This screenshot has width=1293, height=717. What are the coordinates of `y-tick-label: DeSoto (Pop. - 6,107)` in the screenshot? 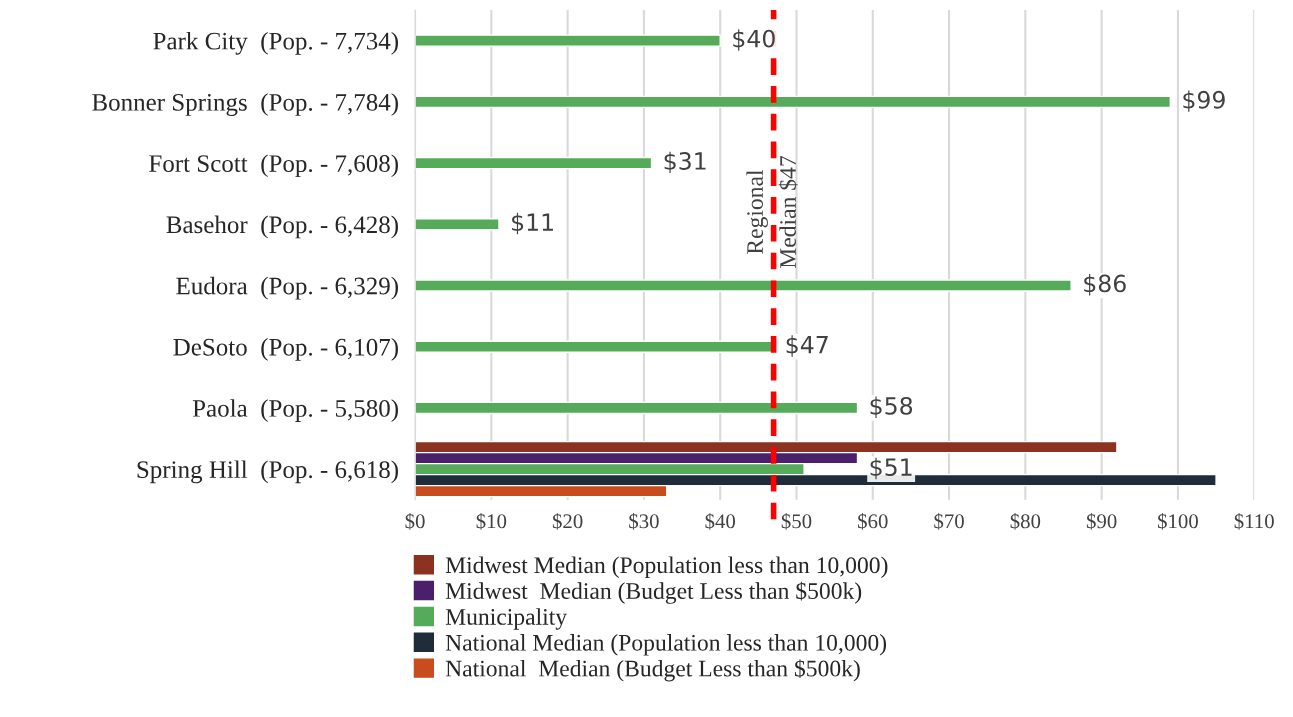 It's located at (285, 349).